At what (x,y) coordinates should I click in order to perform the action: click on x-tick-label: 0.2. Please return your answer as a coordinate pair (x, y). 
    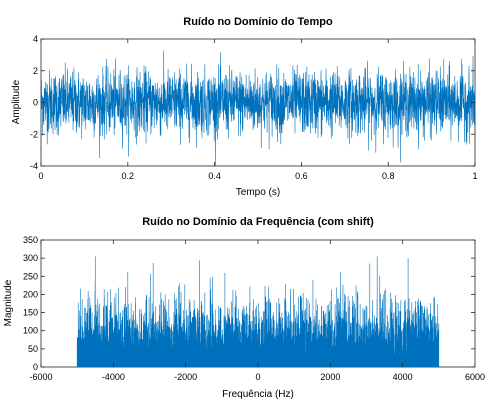
    Looking at the image, I should click on (128, 176).